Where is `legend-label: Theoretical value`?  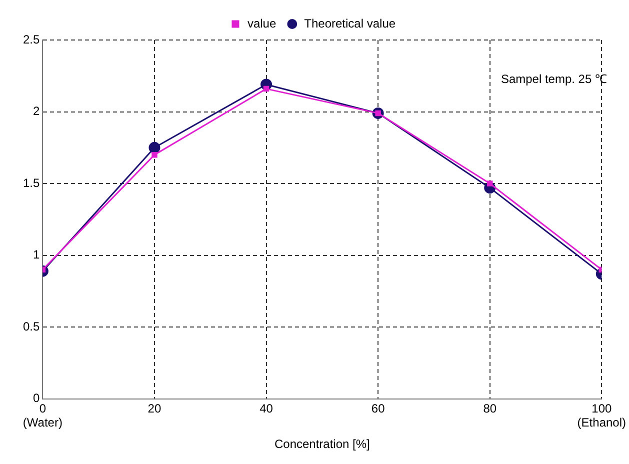
legend-label: Theoretical value is located at coordinates (350, 23).